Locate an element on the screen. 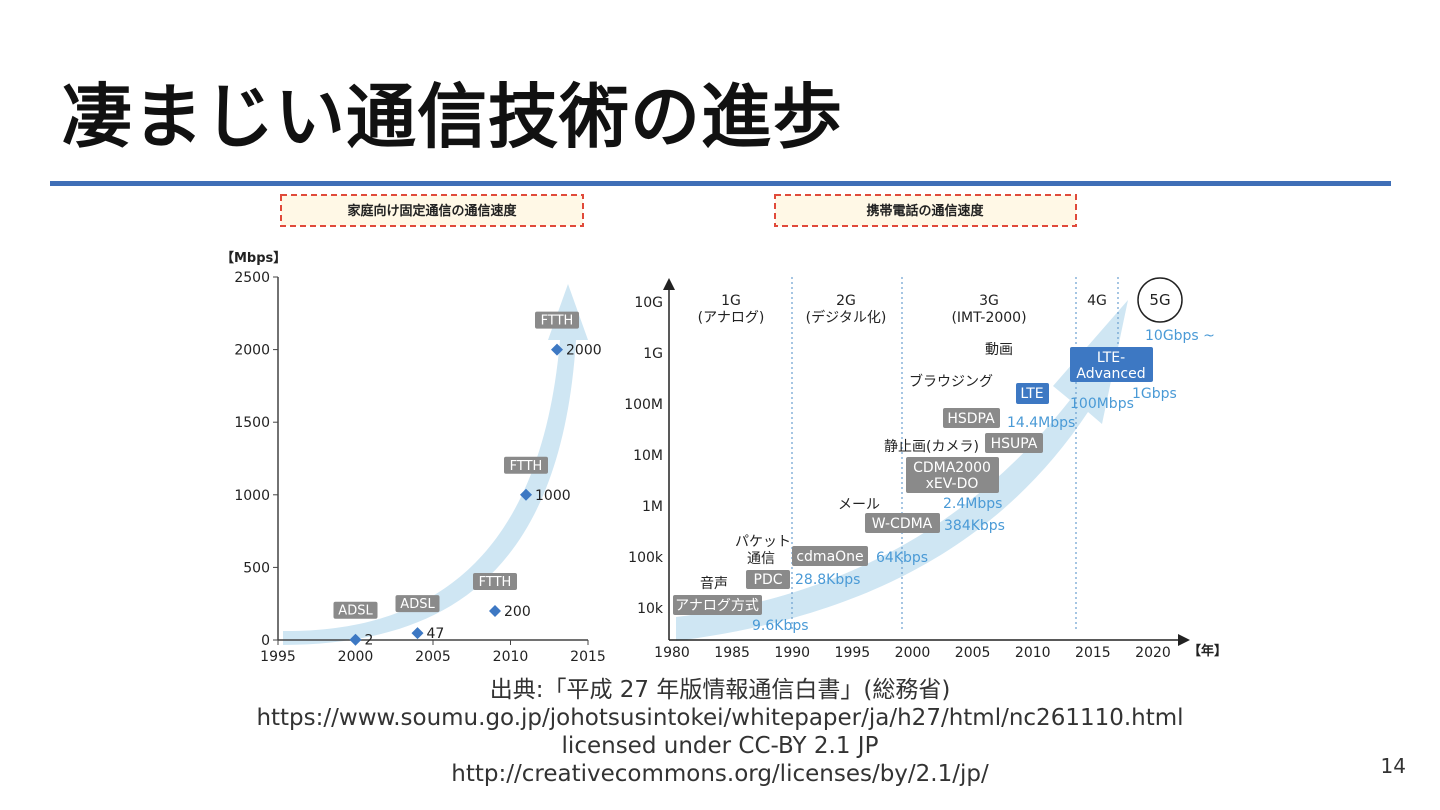 This screenshot has width=1440, height=810. gen-5g-circle is located at coordinates (1160, 300).